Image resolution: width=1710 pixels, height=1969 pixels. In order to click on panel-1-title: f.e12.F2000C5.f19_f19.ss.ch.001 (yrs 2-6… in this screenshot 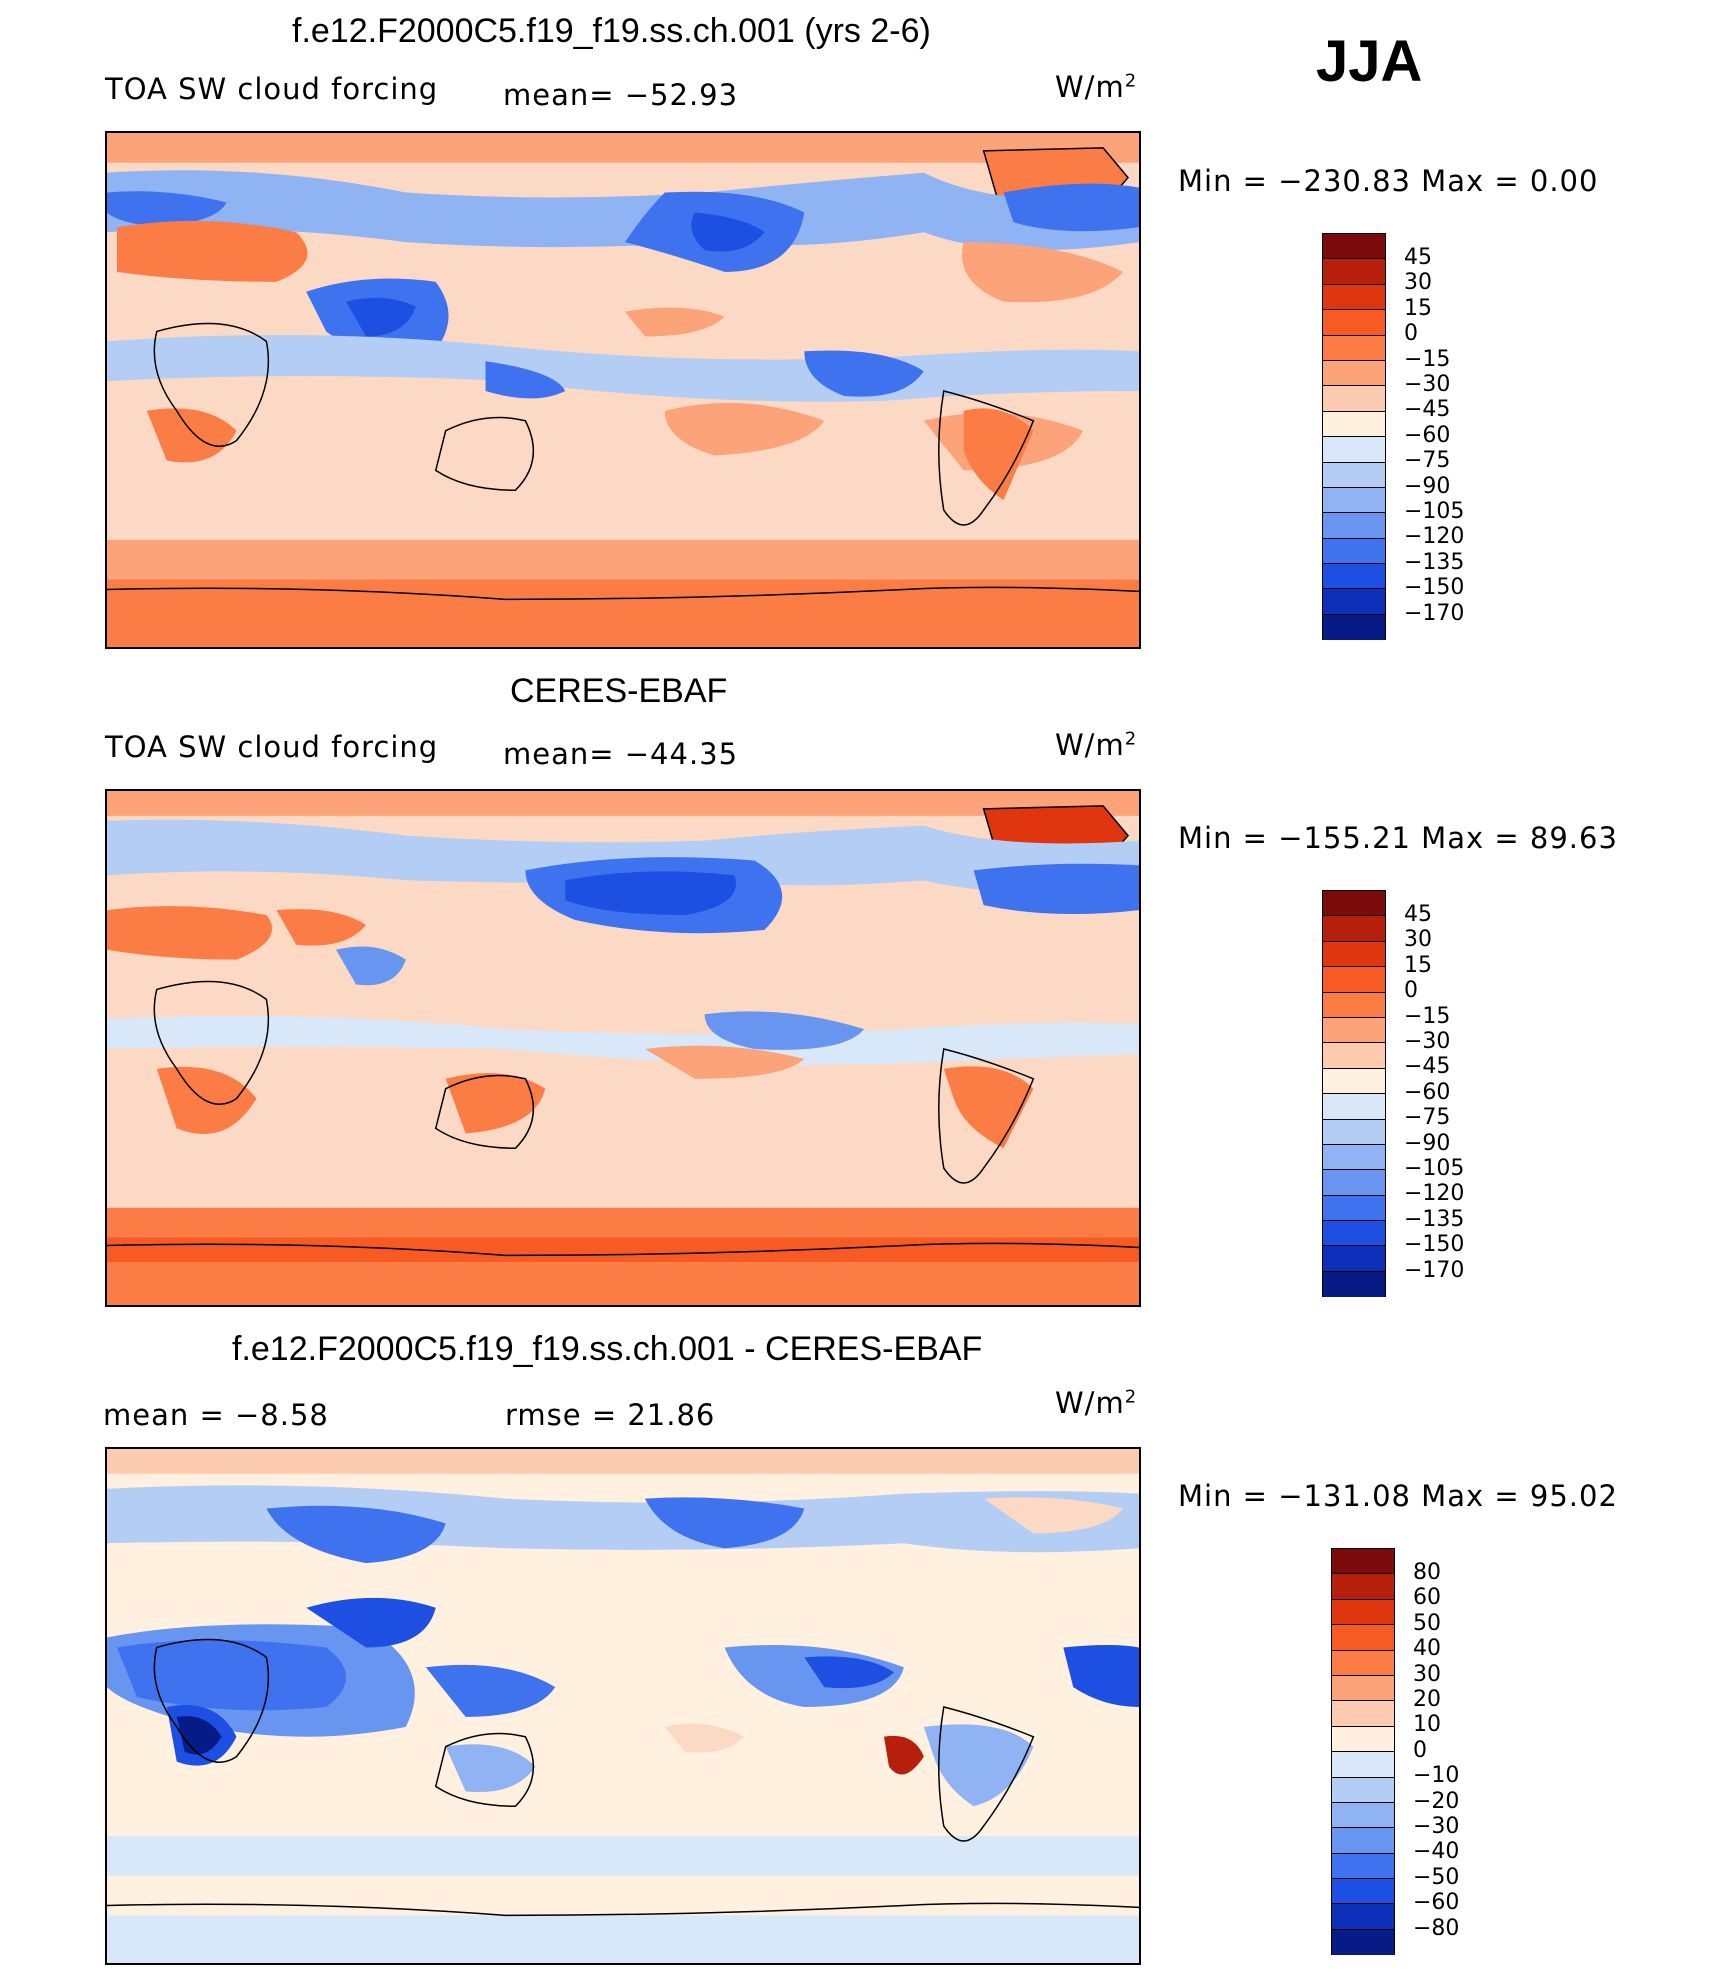, I will do `click(611, 31)`.